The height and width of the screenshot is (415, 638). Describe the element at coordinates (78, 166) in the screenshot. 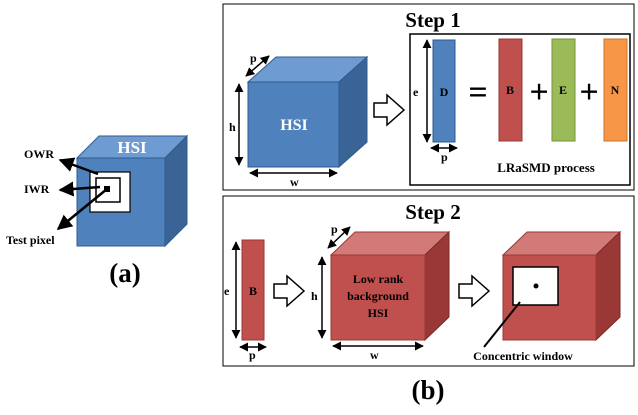

I see `owr-arrow` at that location.